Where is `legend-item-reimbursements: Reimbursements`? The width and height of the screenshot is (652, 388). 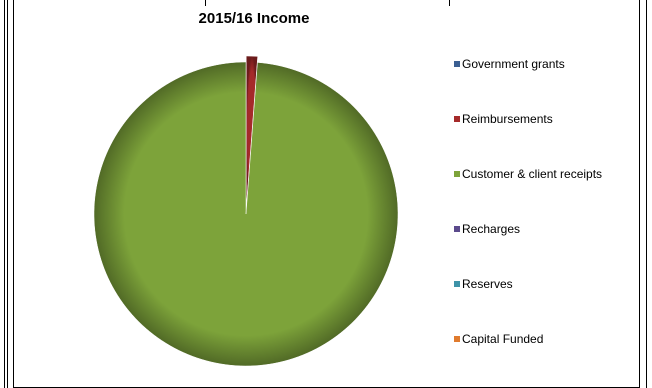
legend-item-reimbursements: Reimbursements is located at coordinates (503, 119).